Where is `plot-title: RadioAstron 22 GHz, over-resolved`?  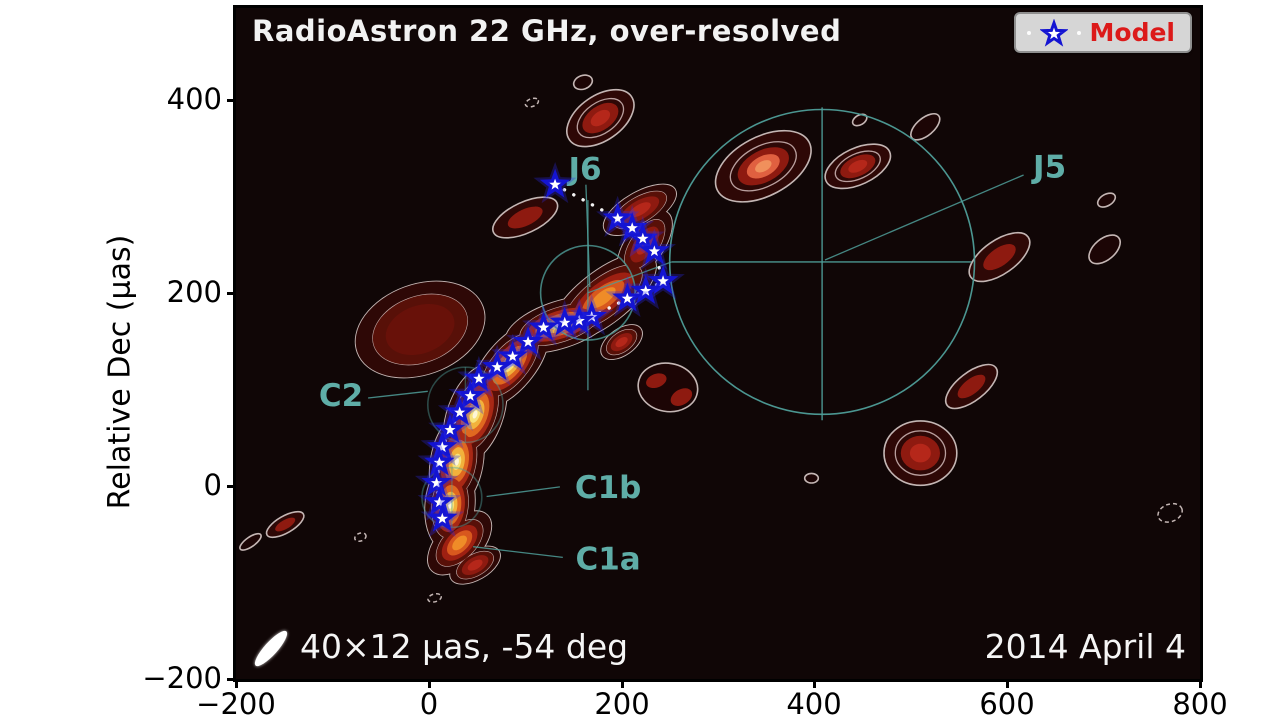
plot-title: RadioAstron 22 GHz, over-resolved is located at coordinates (547, 31).